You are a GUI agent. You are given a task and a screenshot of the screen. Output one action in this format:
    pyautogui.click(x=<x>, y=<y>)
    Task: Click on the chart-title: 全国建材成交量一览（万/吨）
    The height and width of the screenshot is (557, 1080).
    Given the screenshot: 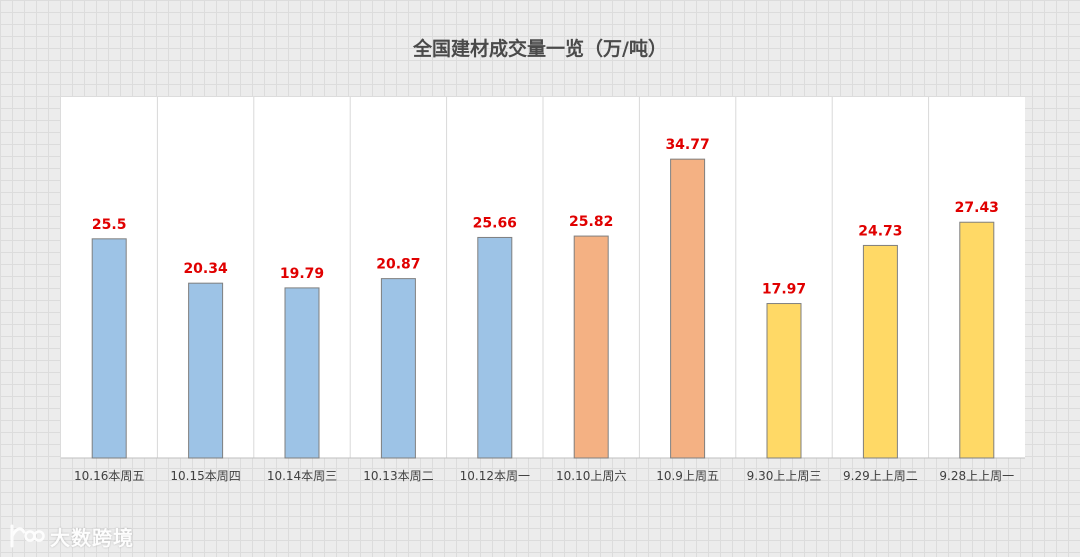 What is the action you would take?
    pyautogui.click(x=540, y=49)
    